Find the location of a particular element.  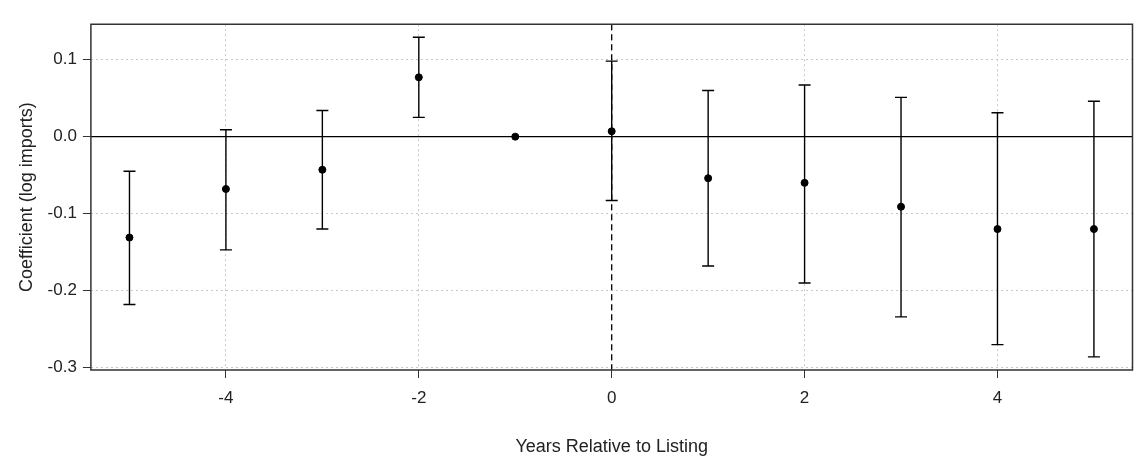

x-tick-label: 2 is located at coordinates (804, 397).